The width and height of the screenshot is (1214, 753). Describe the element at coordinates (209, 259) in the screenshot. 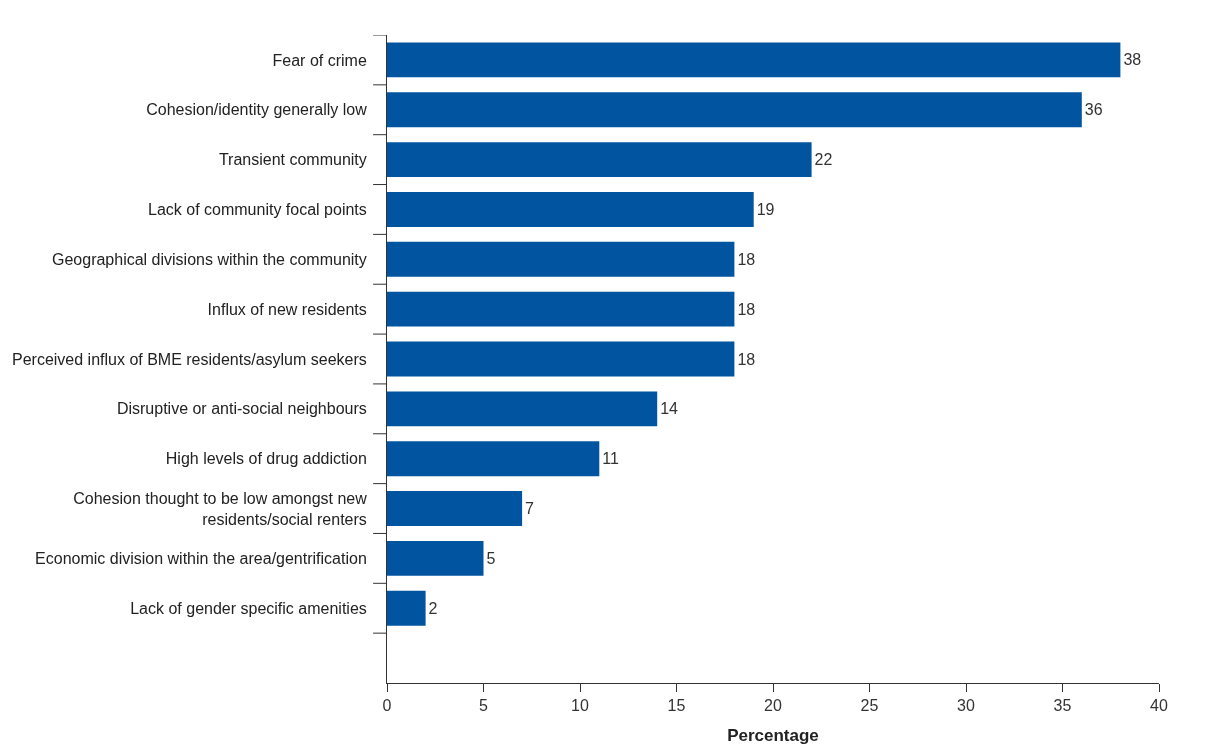

I see `y-tick-label: Geographical divisions within the community` at that location.